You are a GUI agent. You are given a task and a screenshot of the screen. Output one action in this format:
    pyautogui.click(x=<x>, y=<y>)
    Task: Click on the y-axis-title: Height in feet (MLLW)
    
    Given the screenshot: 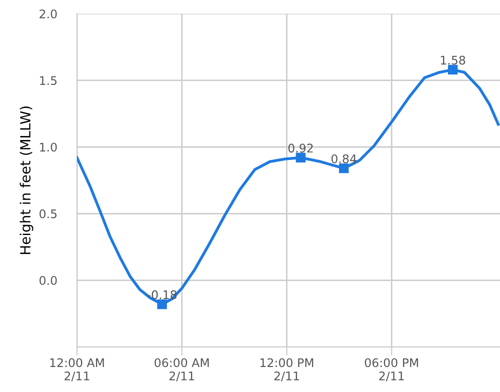 What is the action you would take?
    pyautogui.click(x=27, y=180)
    